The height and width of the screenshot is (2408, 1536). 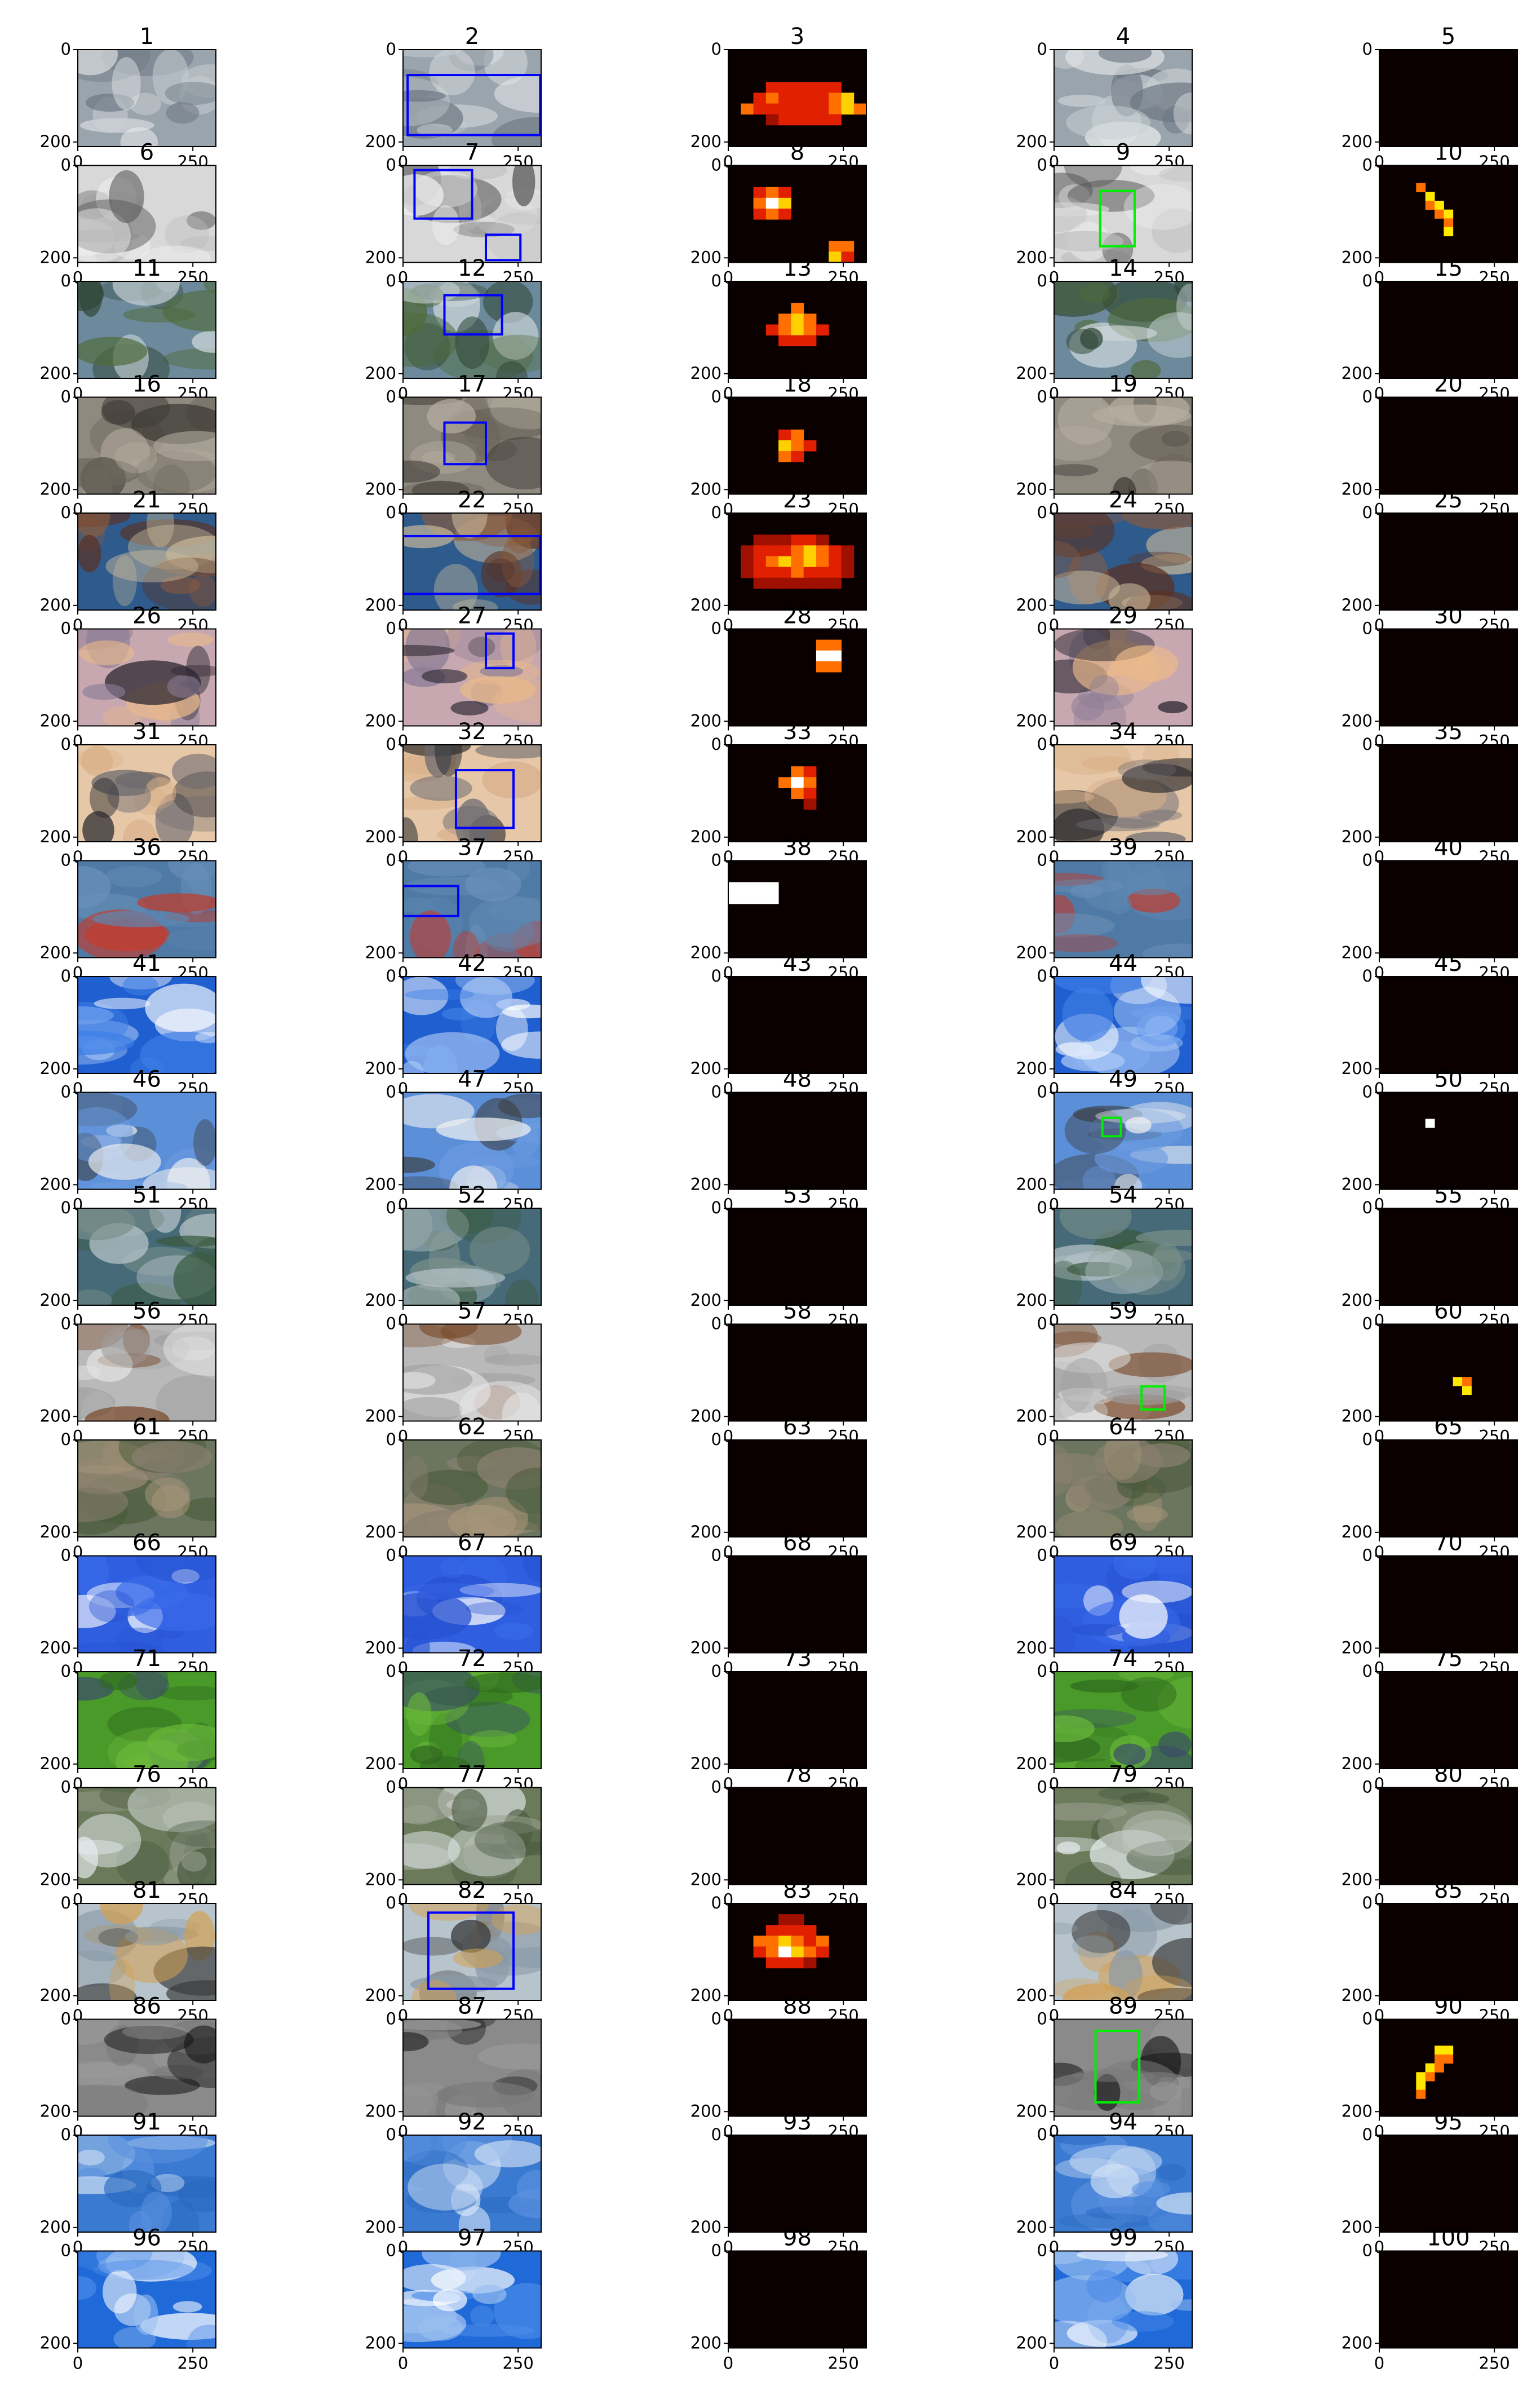 I want to click on subplot-title: 13, so click(x=798, y=268).